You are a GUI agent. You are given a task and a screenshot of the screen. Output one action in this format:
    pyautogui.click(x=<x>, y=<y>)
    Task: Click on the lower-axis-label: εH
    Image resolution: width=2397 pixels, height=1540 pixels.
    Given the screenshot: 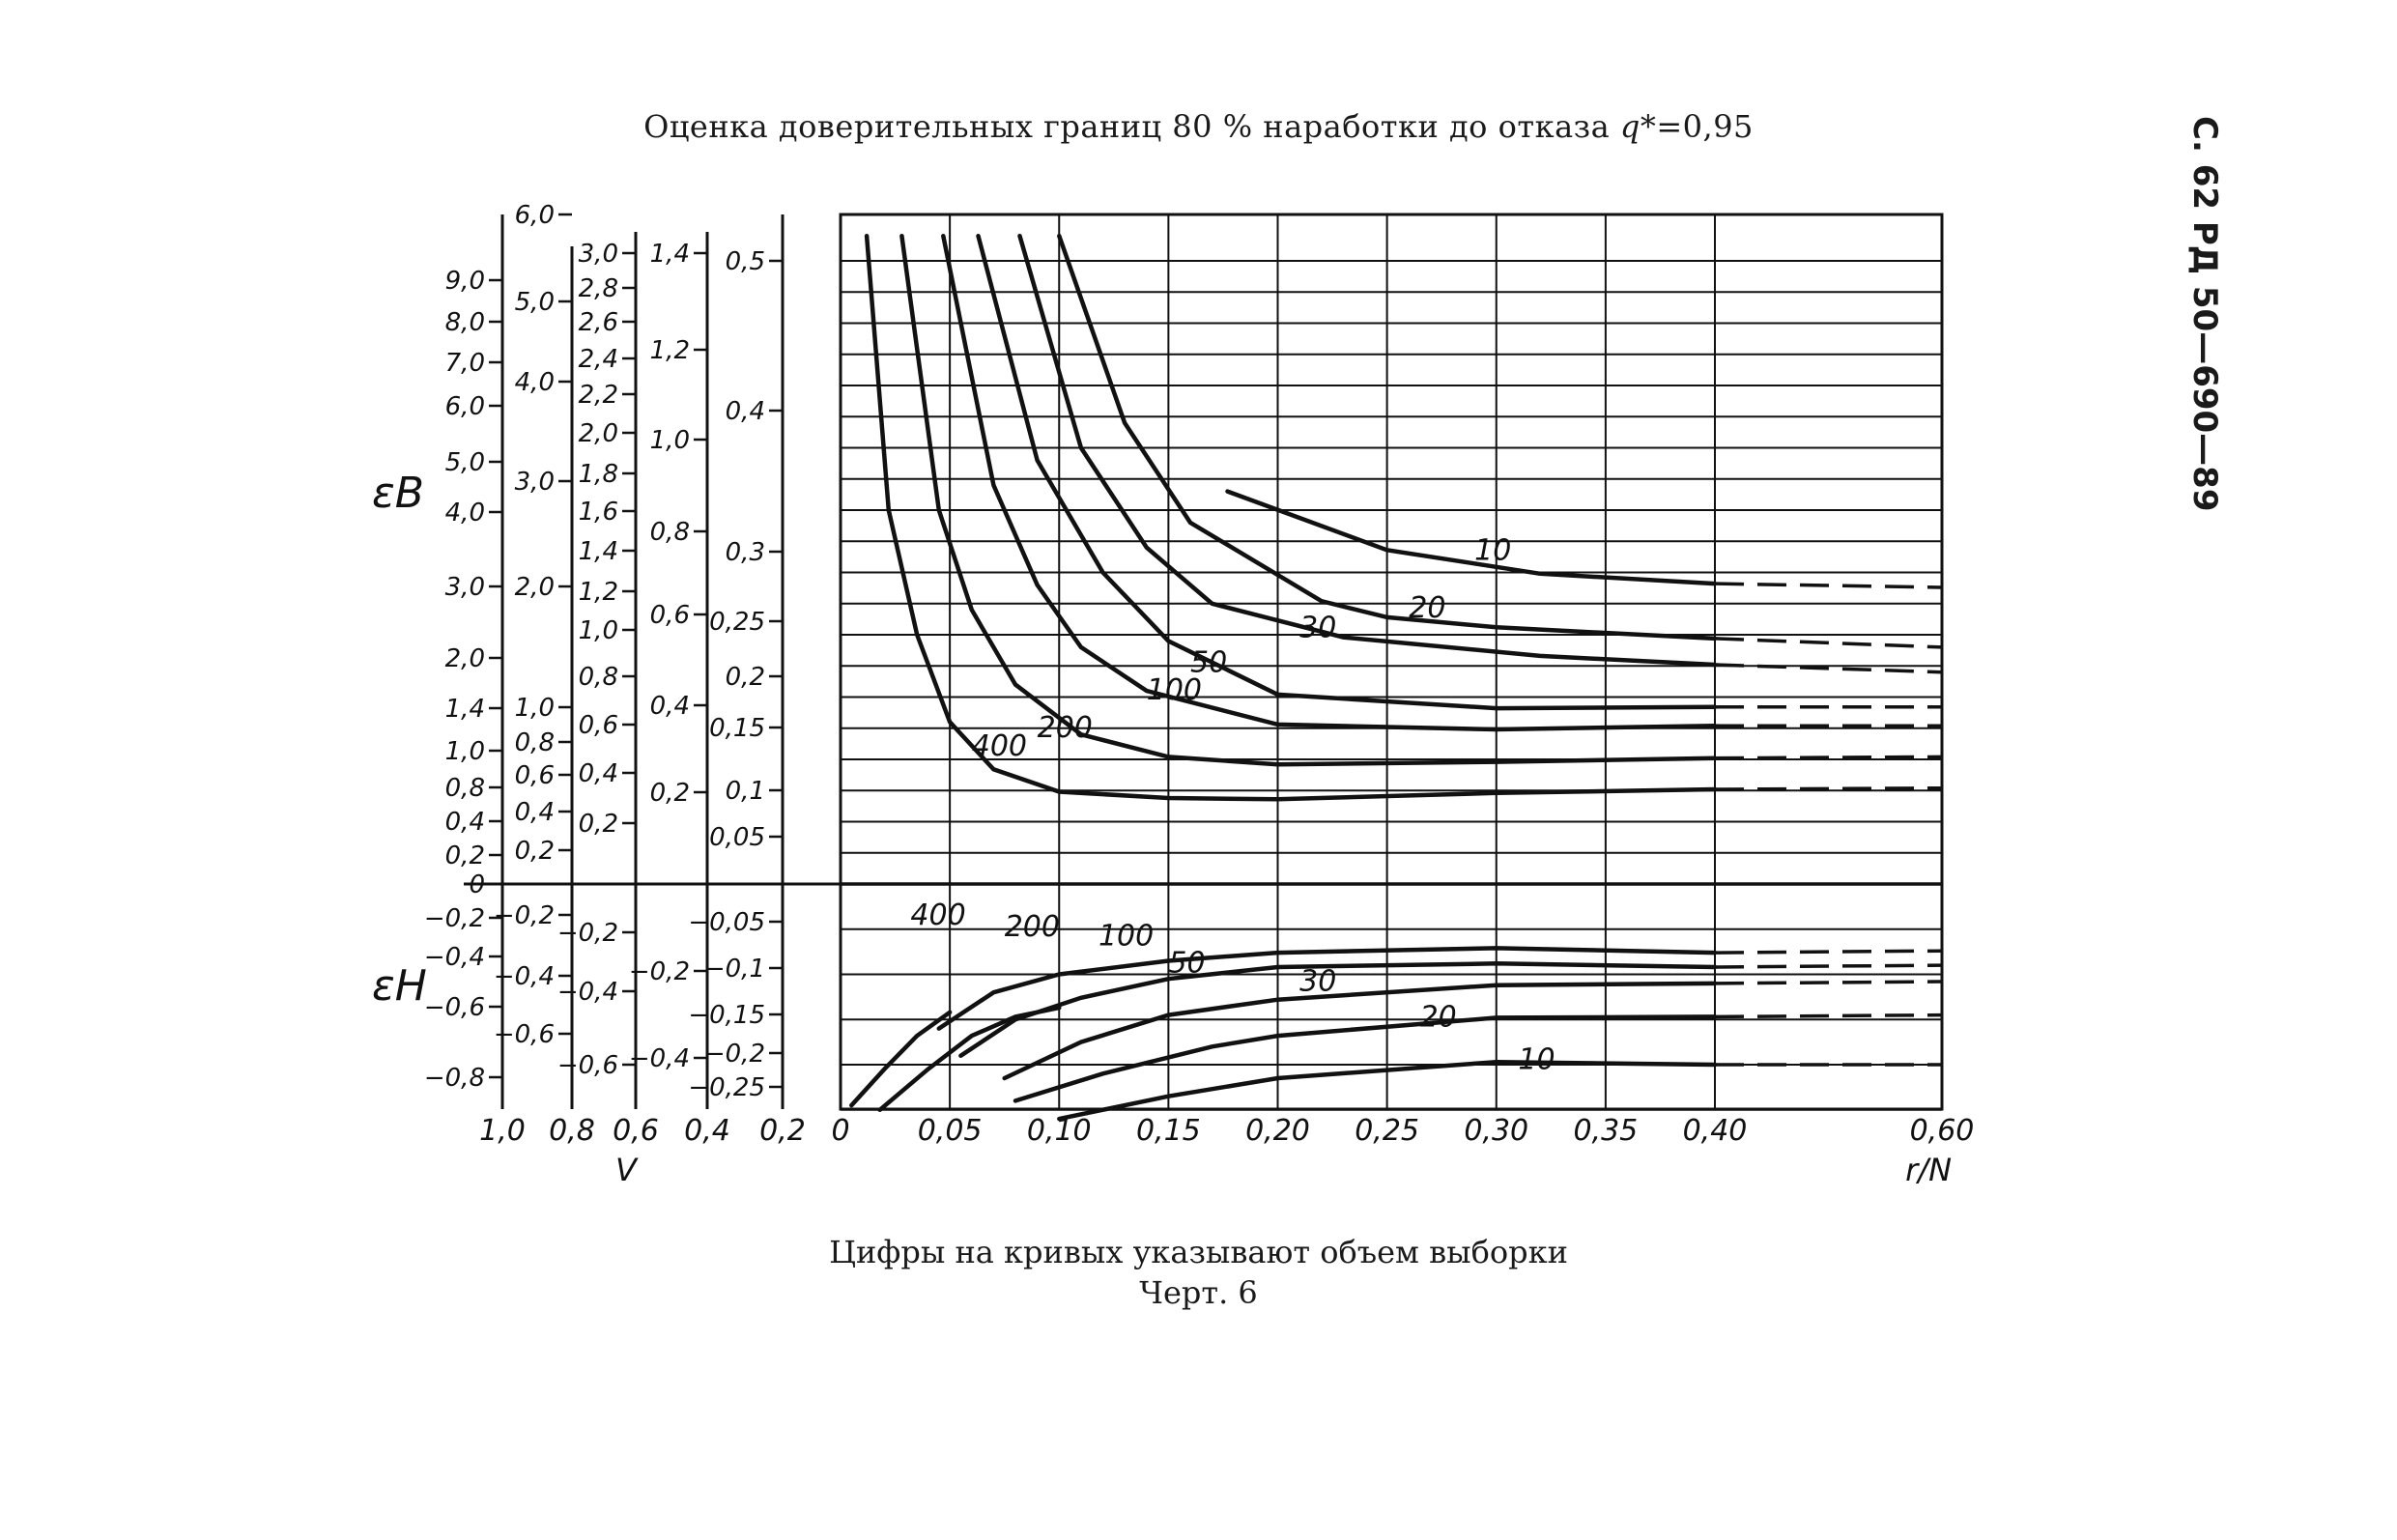 What is the action you would take?
    pyautogui.click(x=399, y=986)
    